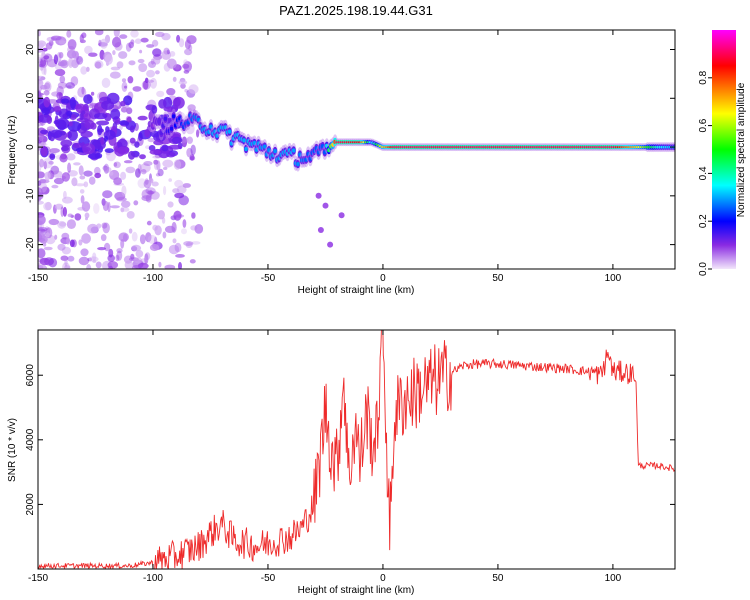  I want to click on spectrogram-x-tick-label: -100, so click(153, 278).